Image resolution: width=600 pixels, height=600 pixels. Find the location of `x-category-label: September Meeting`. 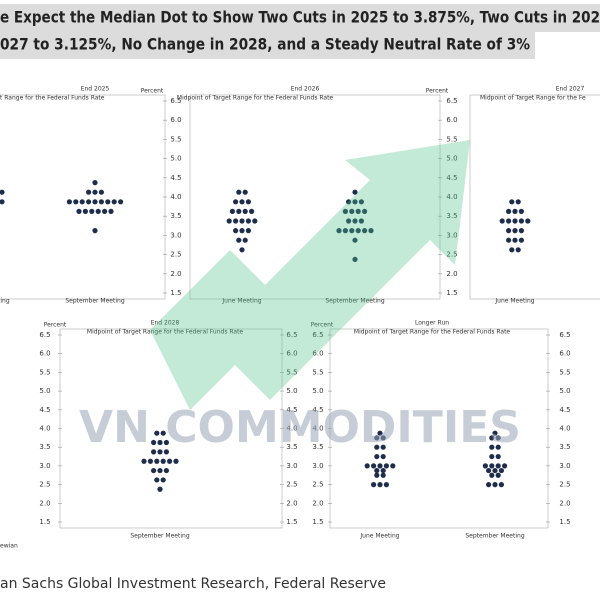

x-category-label: September Meeting is located at coordinates (354, 301).